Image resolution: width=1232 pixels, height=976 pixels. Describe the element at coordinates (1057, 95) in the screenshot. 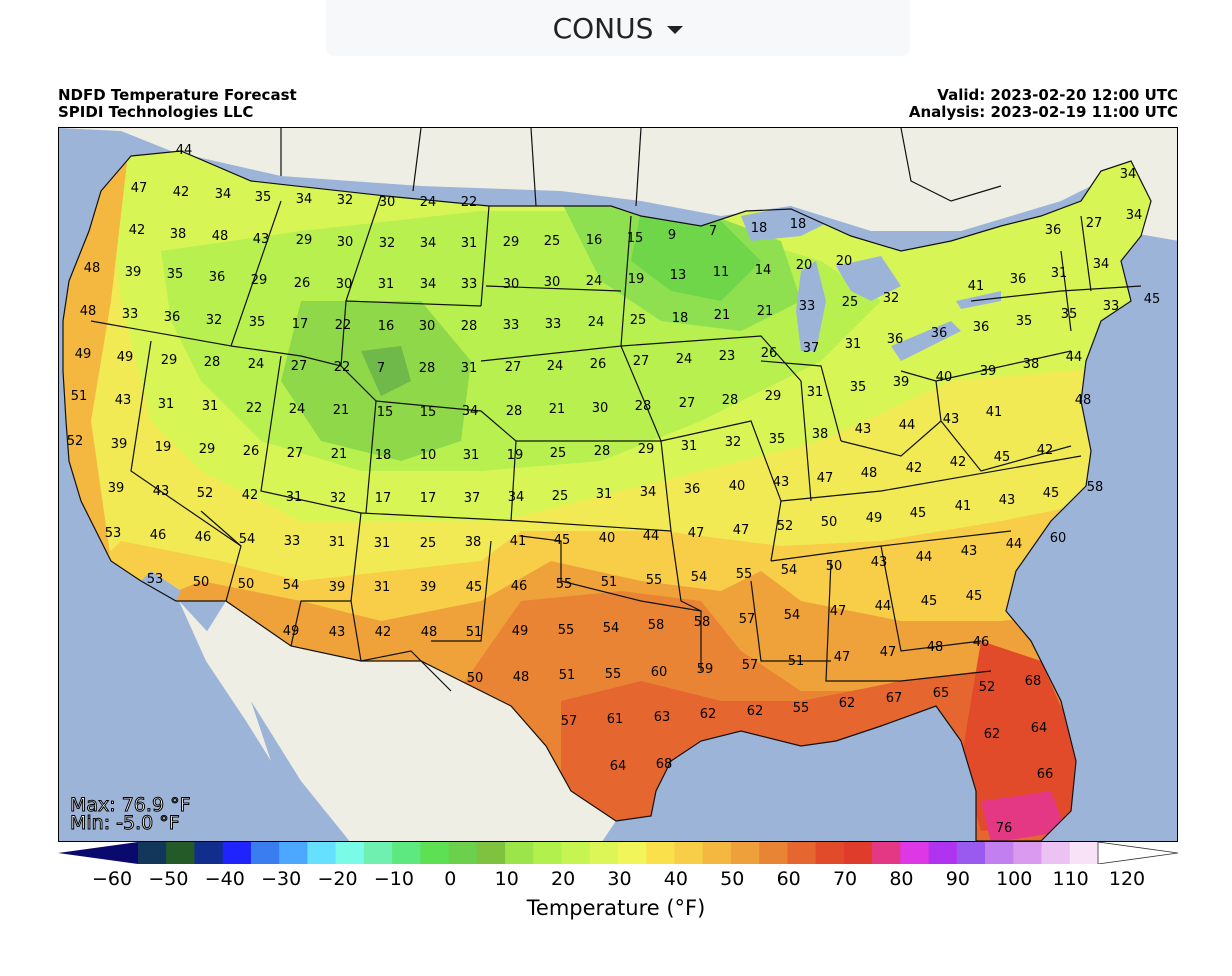

I see `valid-time: Valid: 2023-02-20 12:00 UTC` at that location.